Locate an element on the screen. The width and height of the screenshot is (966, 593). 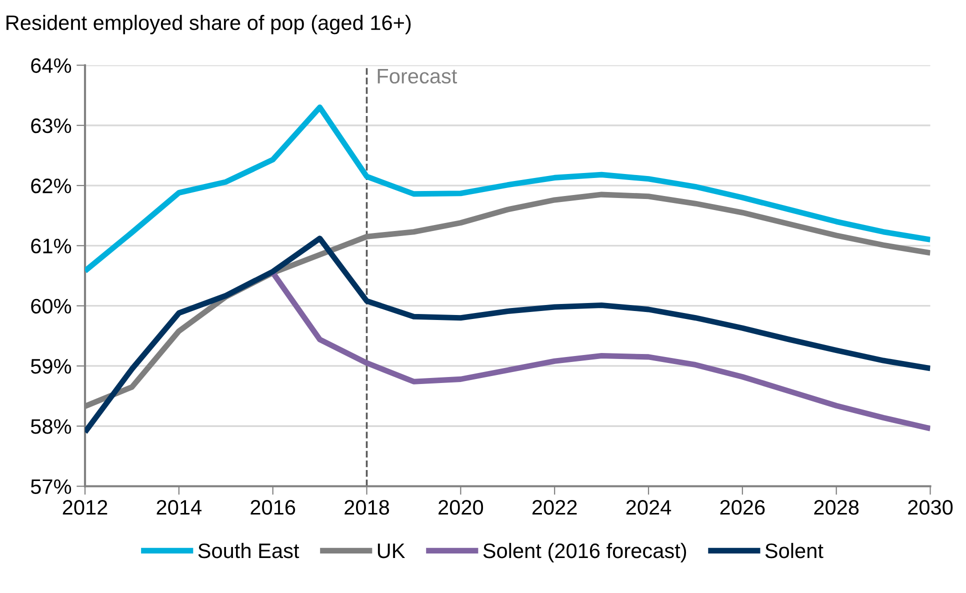
x-tick-label: 2020 is located at coordinates (461, 507).